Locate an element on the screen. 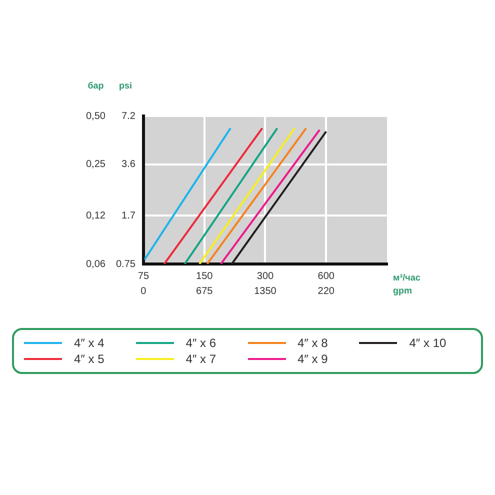 The image size is (495, 495). y-tick-label: 0,12 is located at coordinates (96, 216).